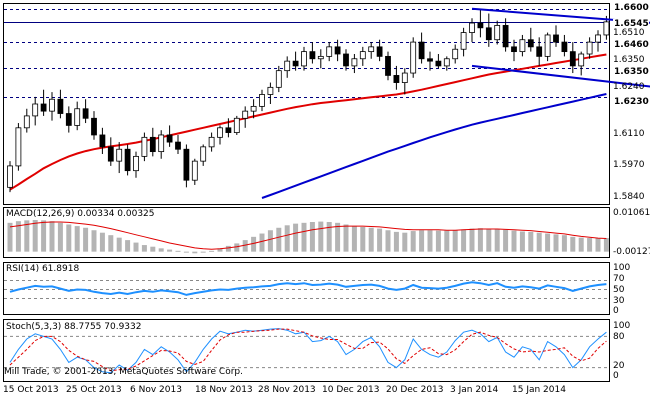 This screenshot has height=400, width=650. I want to click on level-tag-1: 1.6600, so click(631, 8).